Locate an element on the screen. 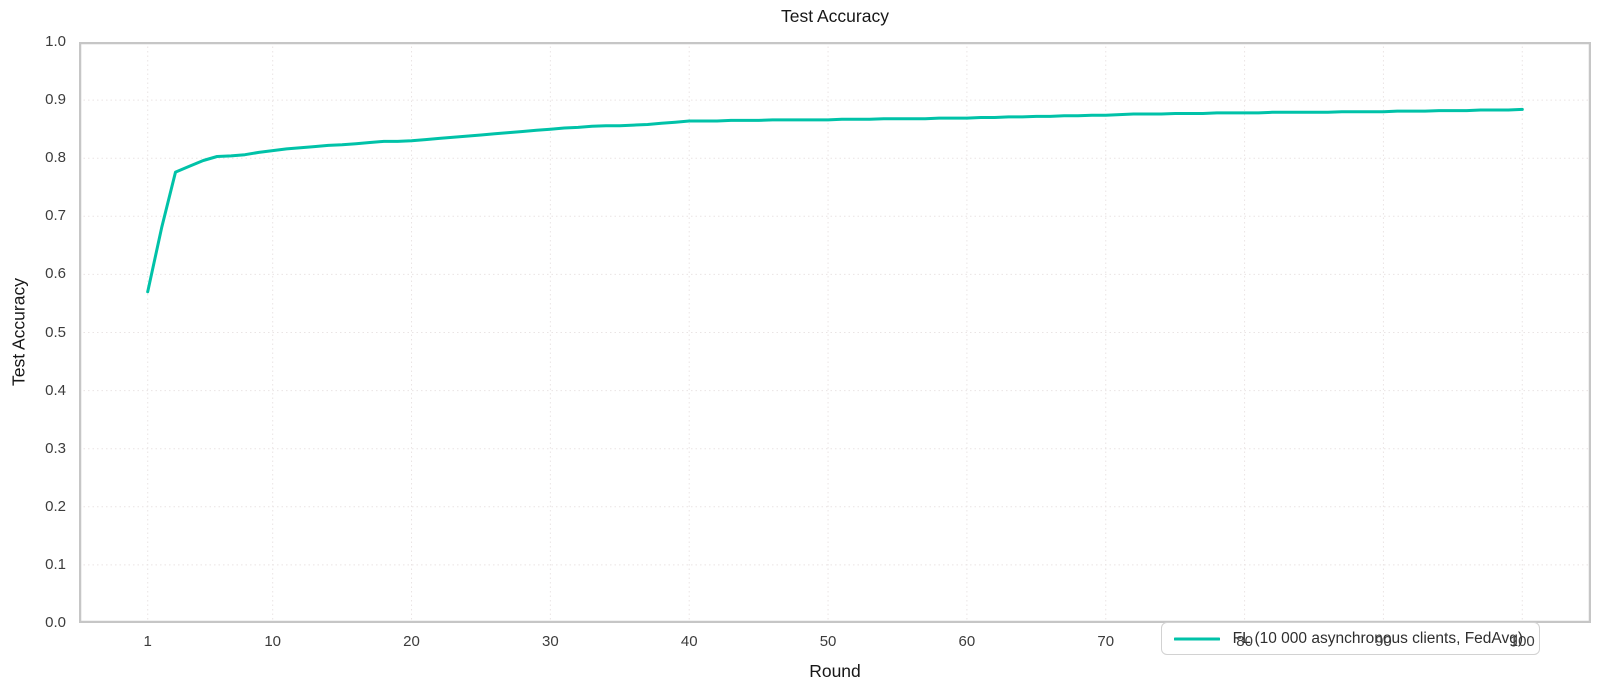 Image resolution: width=1600 pixels, height=693 pixels. legend: FL (10 000 asynchronous clients, FedAvg) is located at coordinates (1350, 638).